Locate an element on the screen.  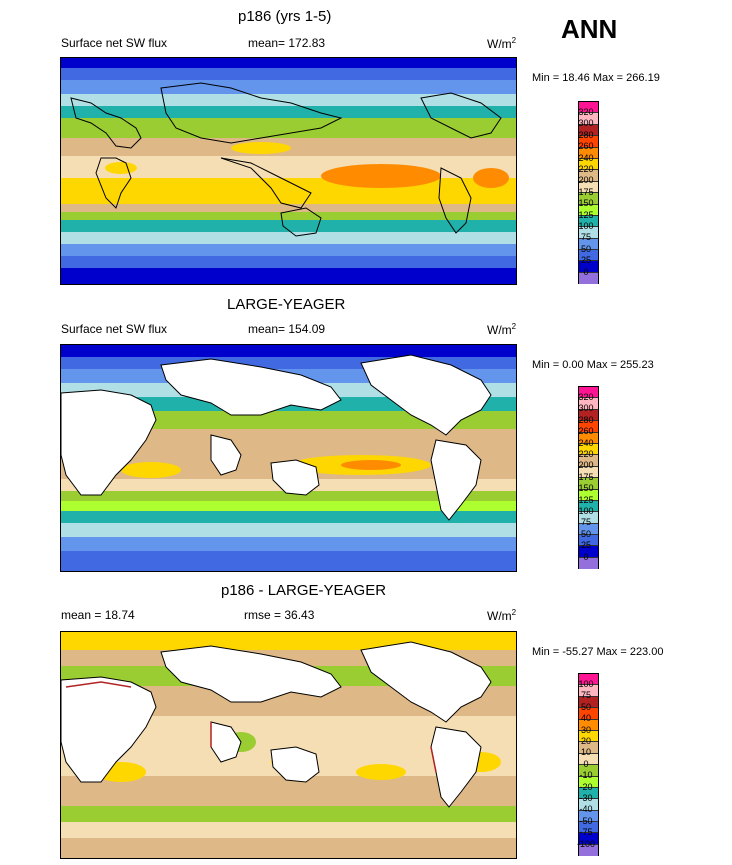
panel-3-tick-label: 0 is located at coordinates (586, 763).